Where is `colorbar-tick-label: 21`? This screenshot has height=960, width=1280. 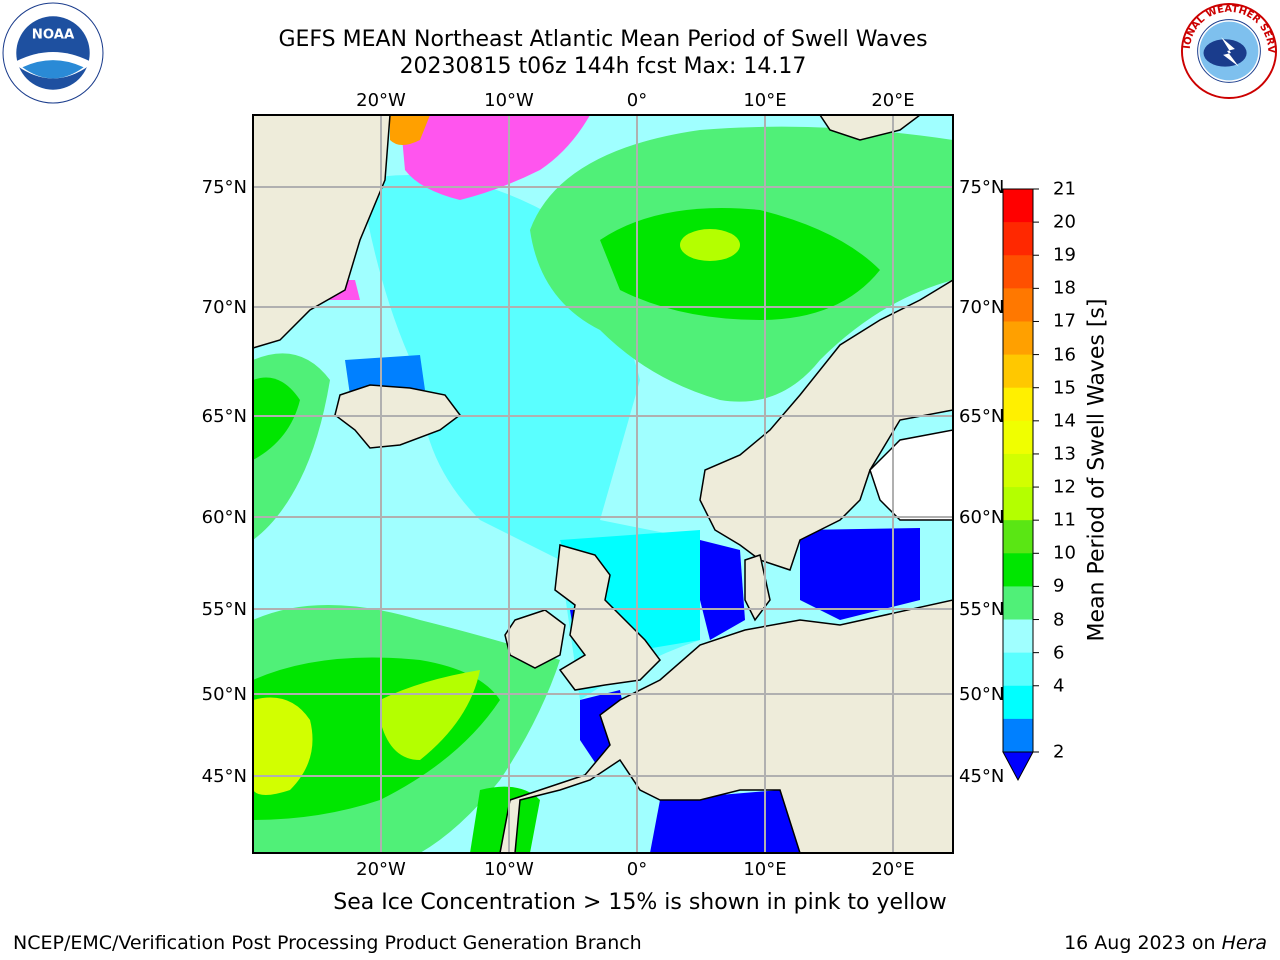 colorbar-tick-label: 21 is located at coordinates (1064, 189).